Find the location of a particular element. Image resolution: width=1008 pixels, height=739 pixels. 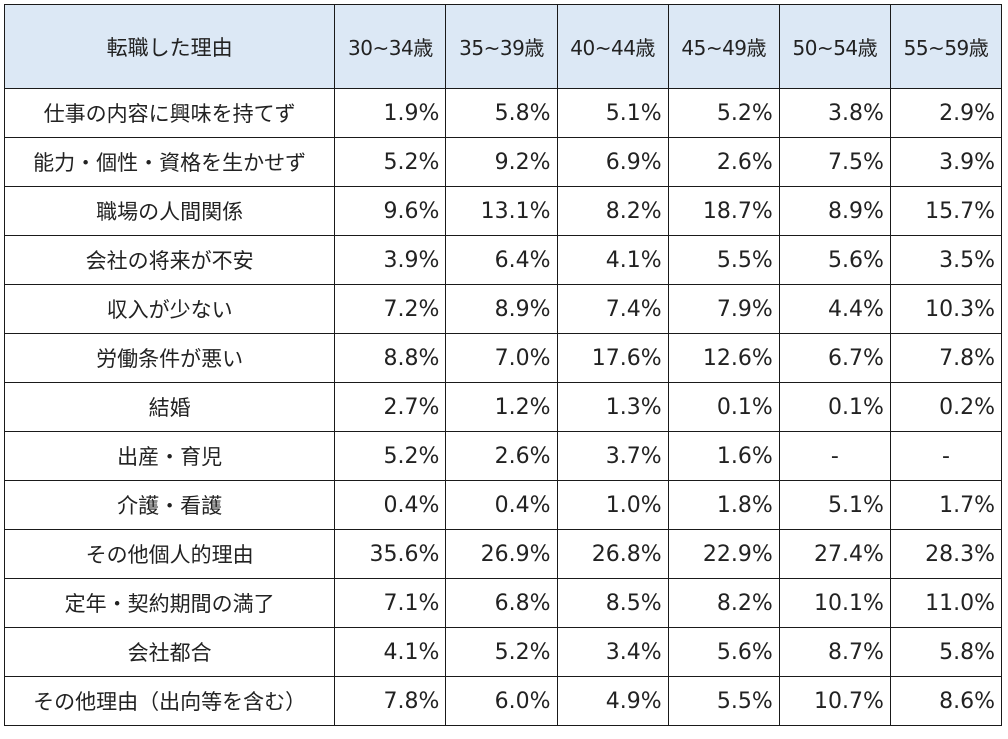

percentage-cell: 8.5% is located at coordinates (612, 603).